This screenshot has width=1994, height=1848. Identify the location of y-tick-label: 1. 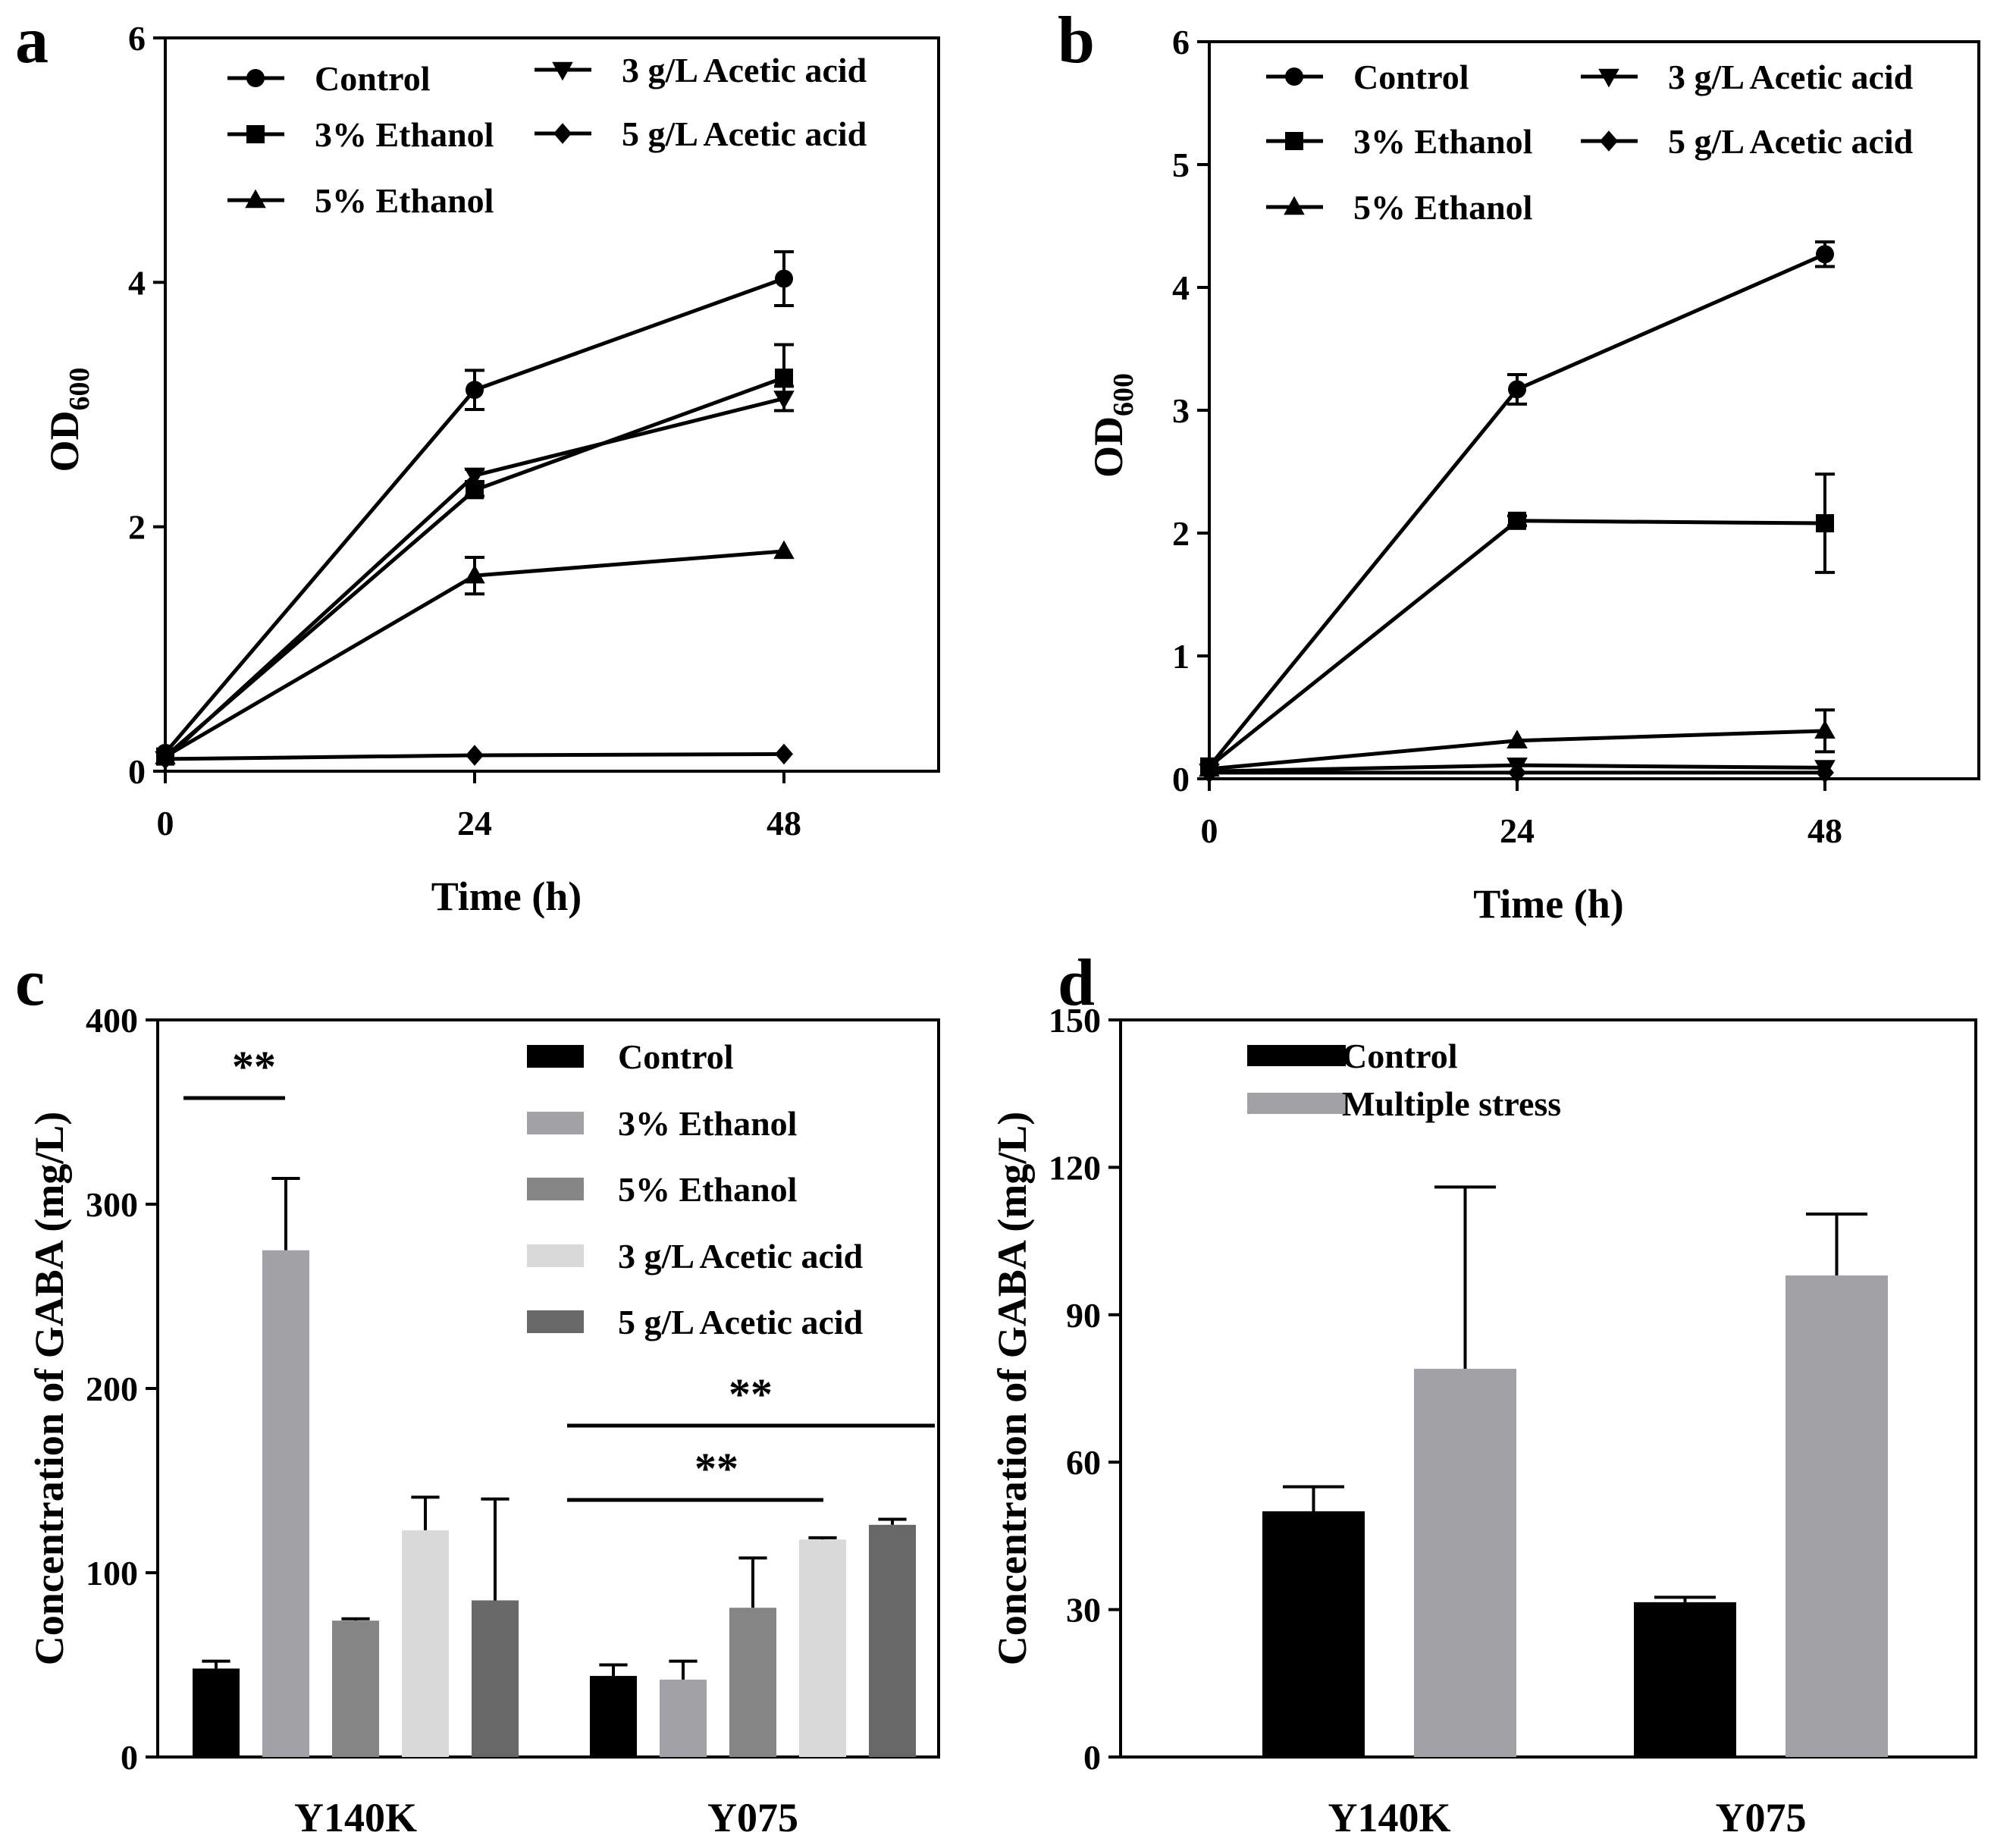
(1181, 656).